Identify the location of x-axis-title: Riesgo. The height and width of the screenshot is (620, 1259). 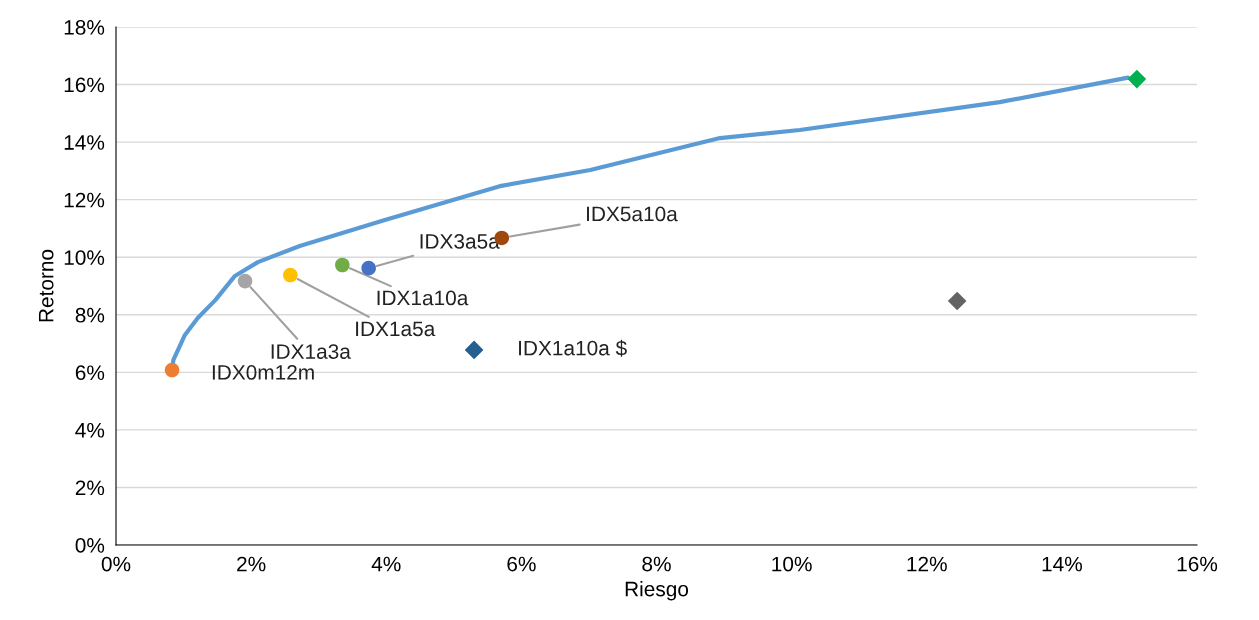
(657, 591).